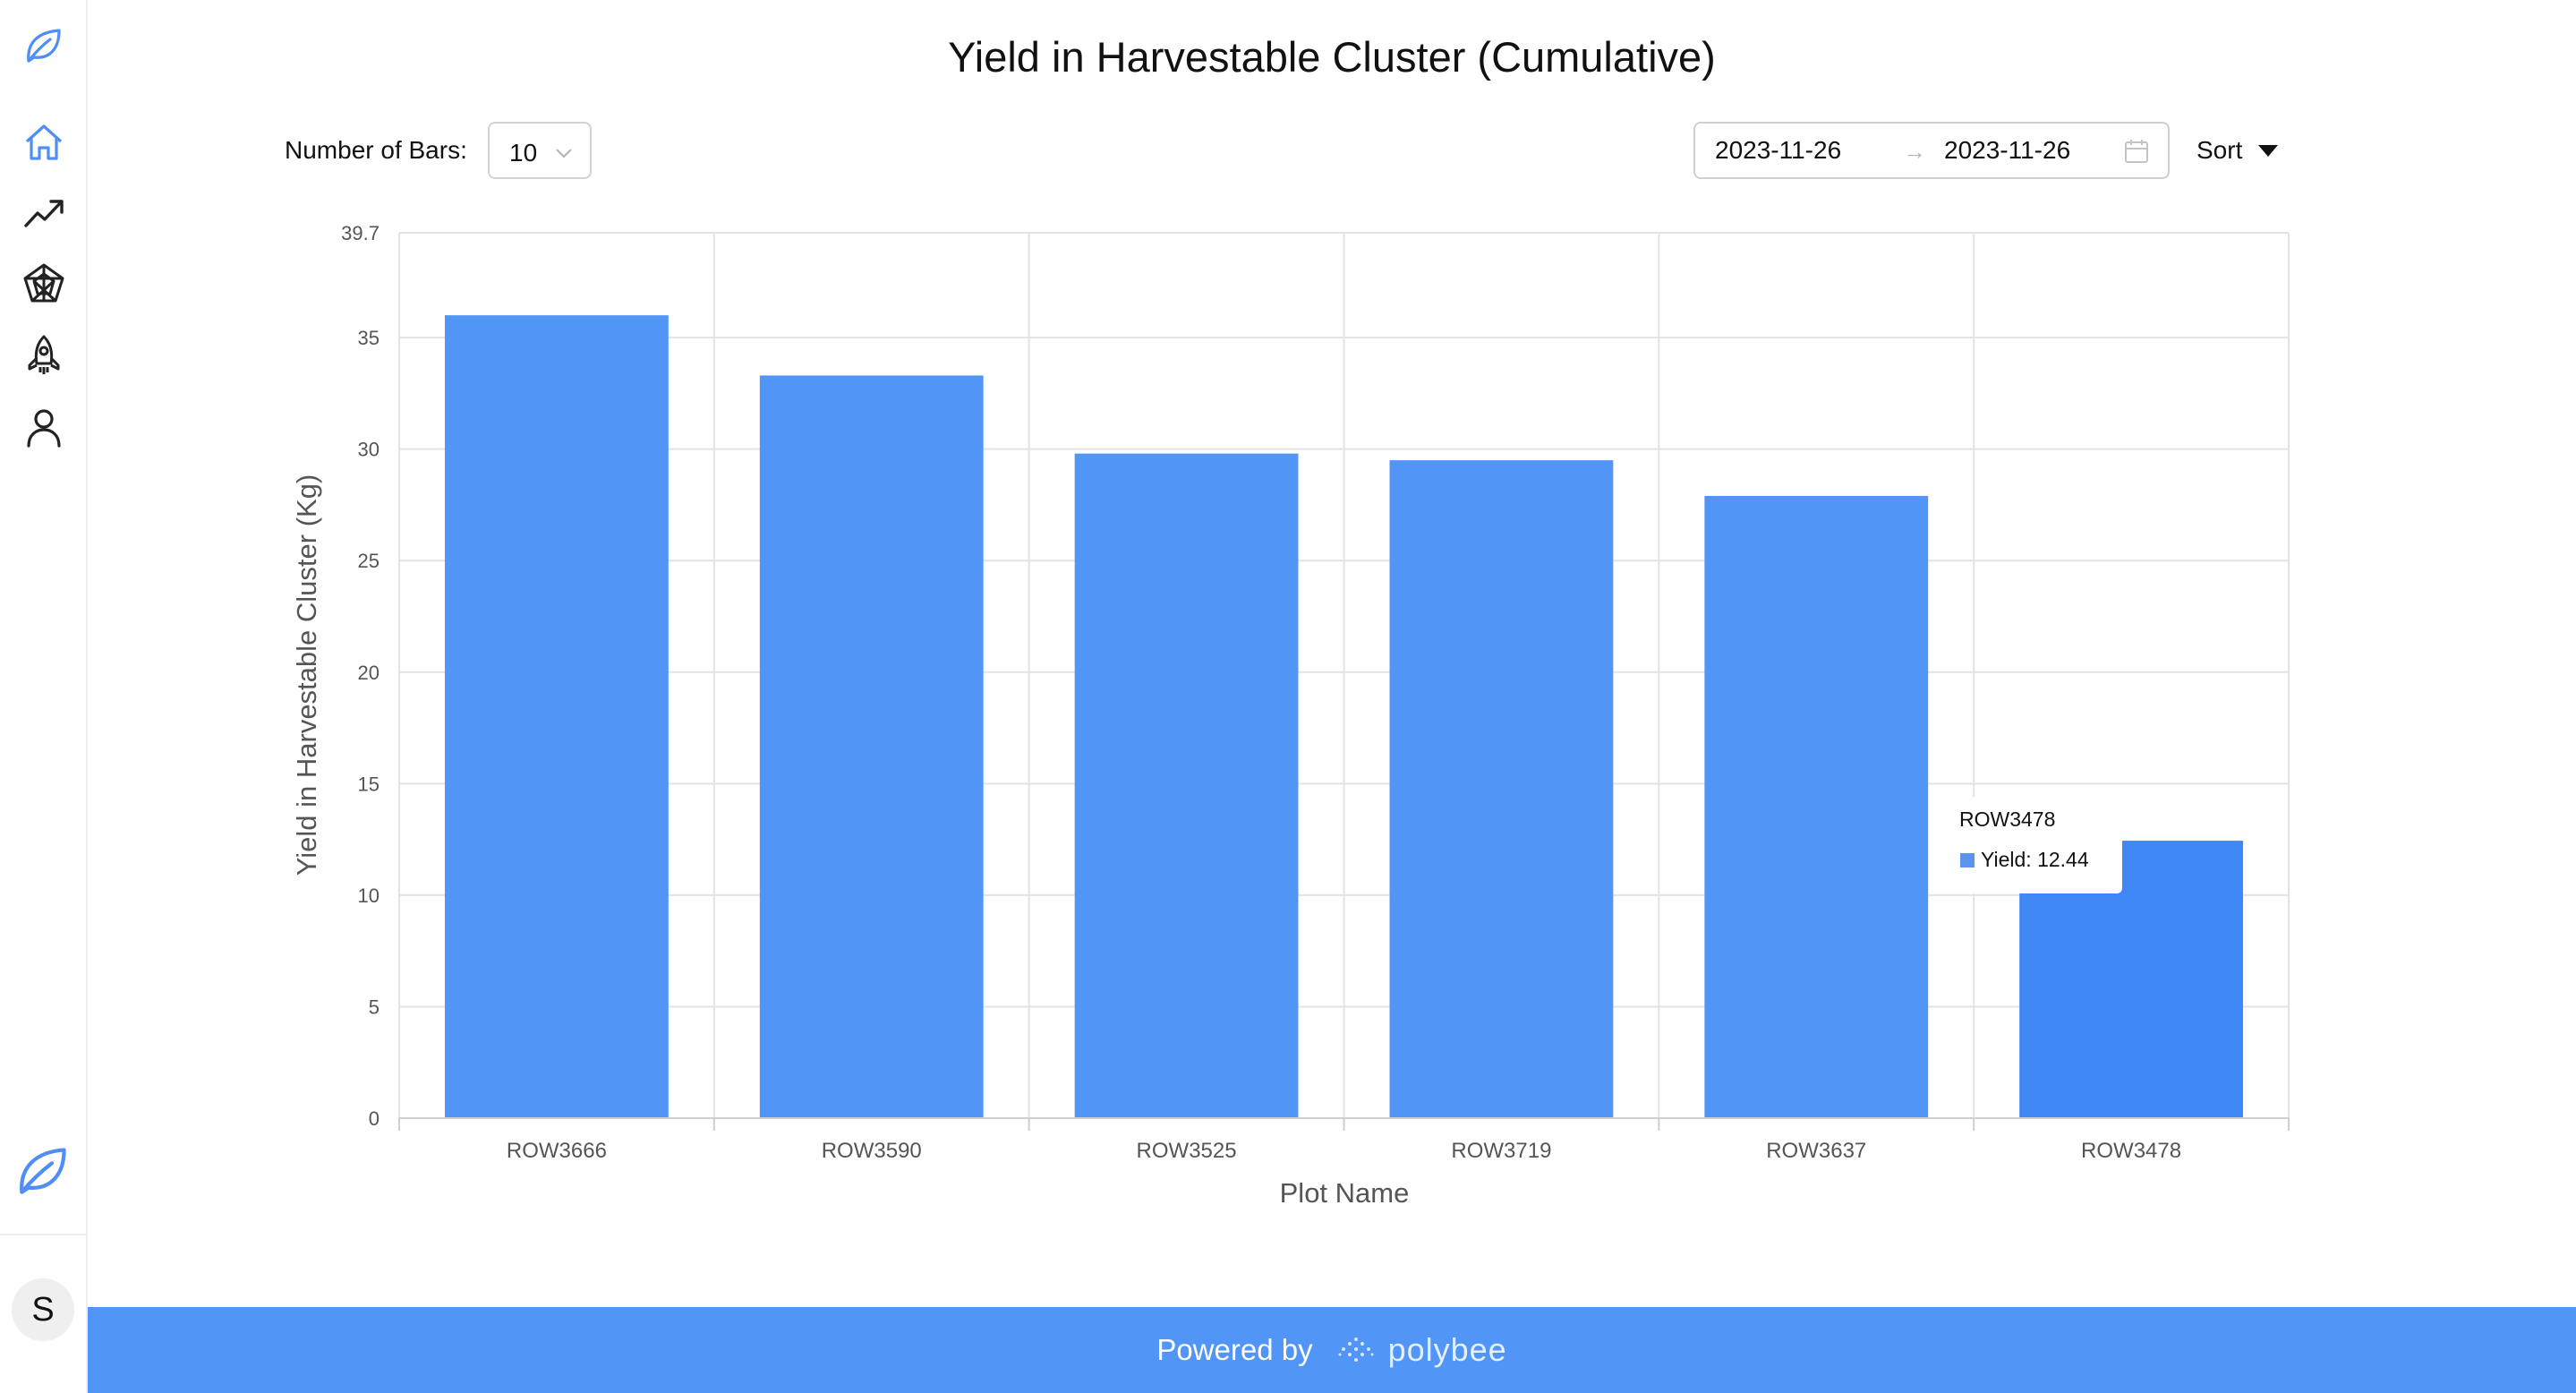 The image size is (2576, 1393). What do you see at coordinates (2136, 151) in the screenshot?
I see `calendar-icon` at bounding box center [2136, 151].